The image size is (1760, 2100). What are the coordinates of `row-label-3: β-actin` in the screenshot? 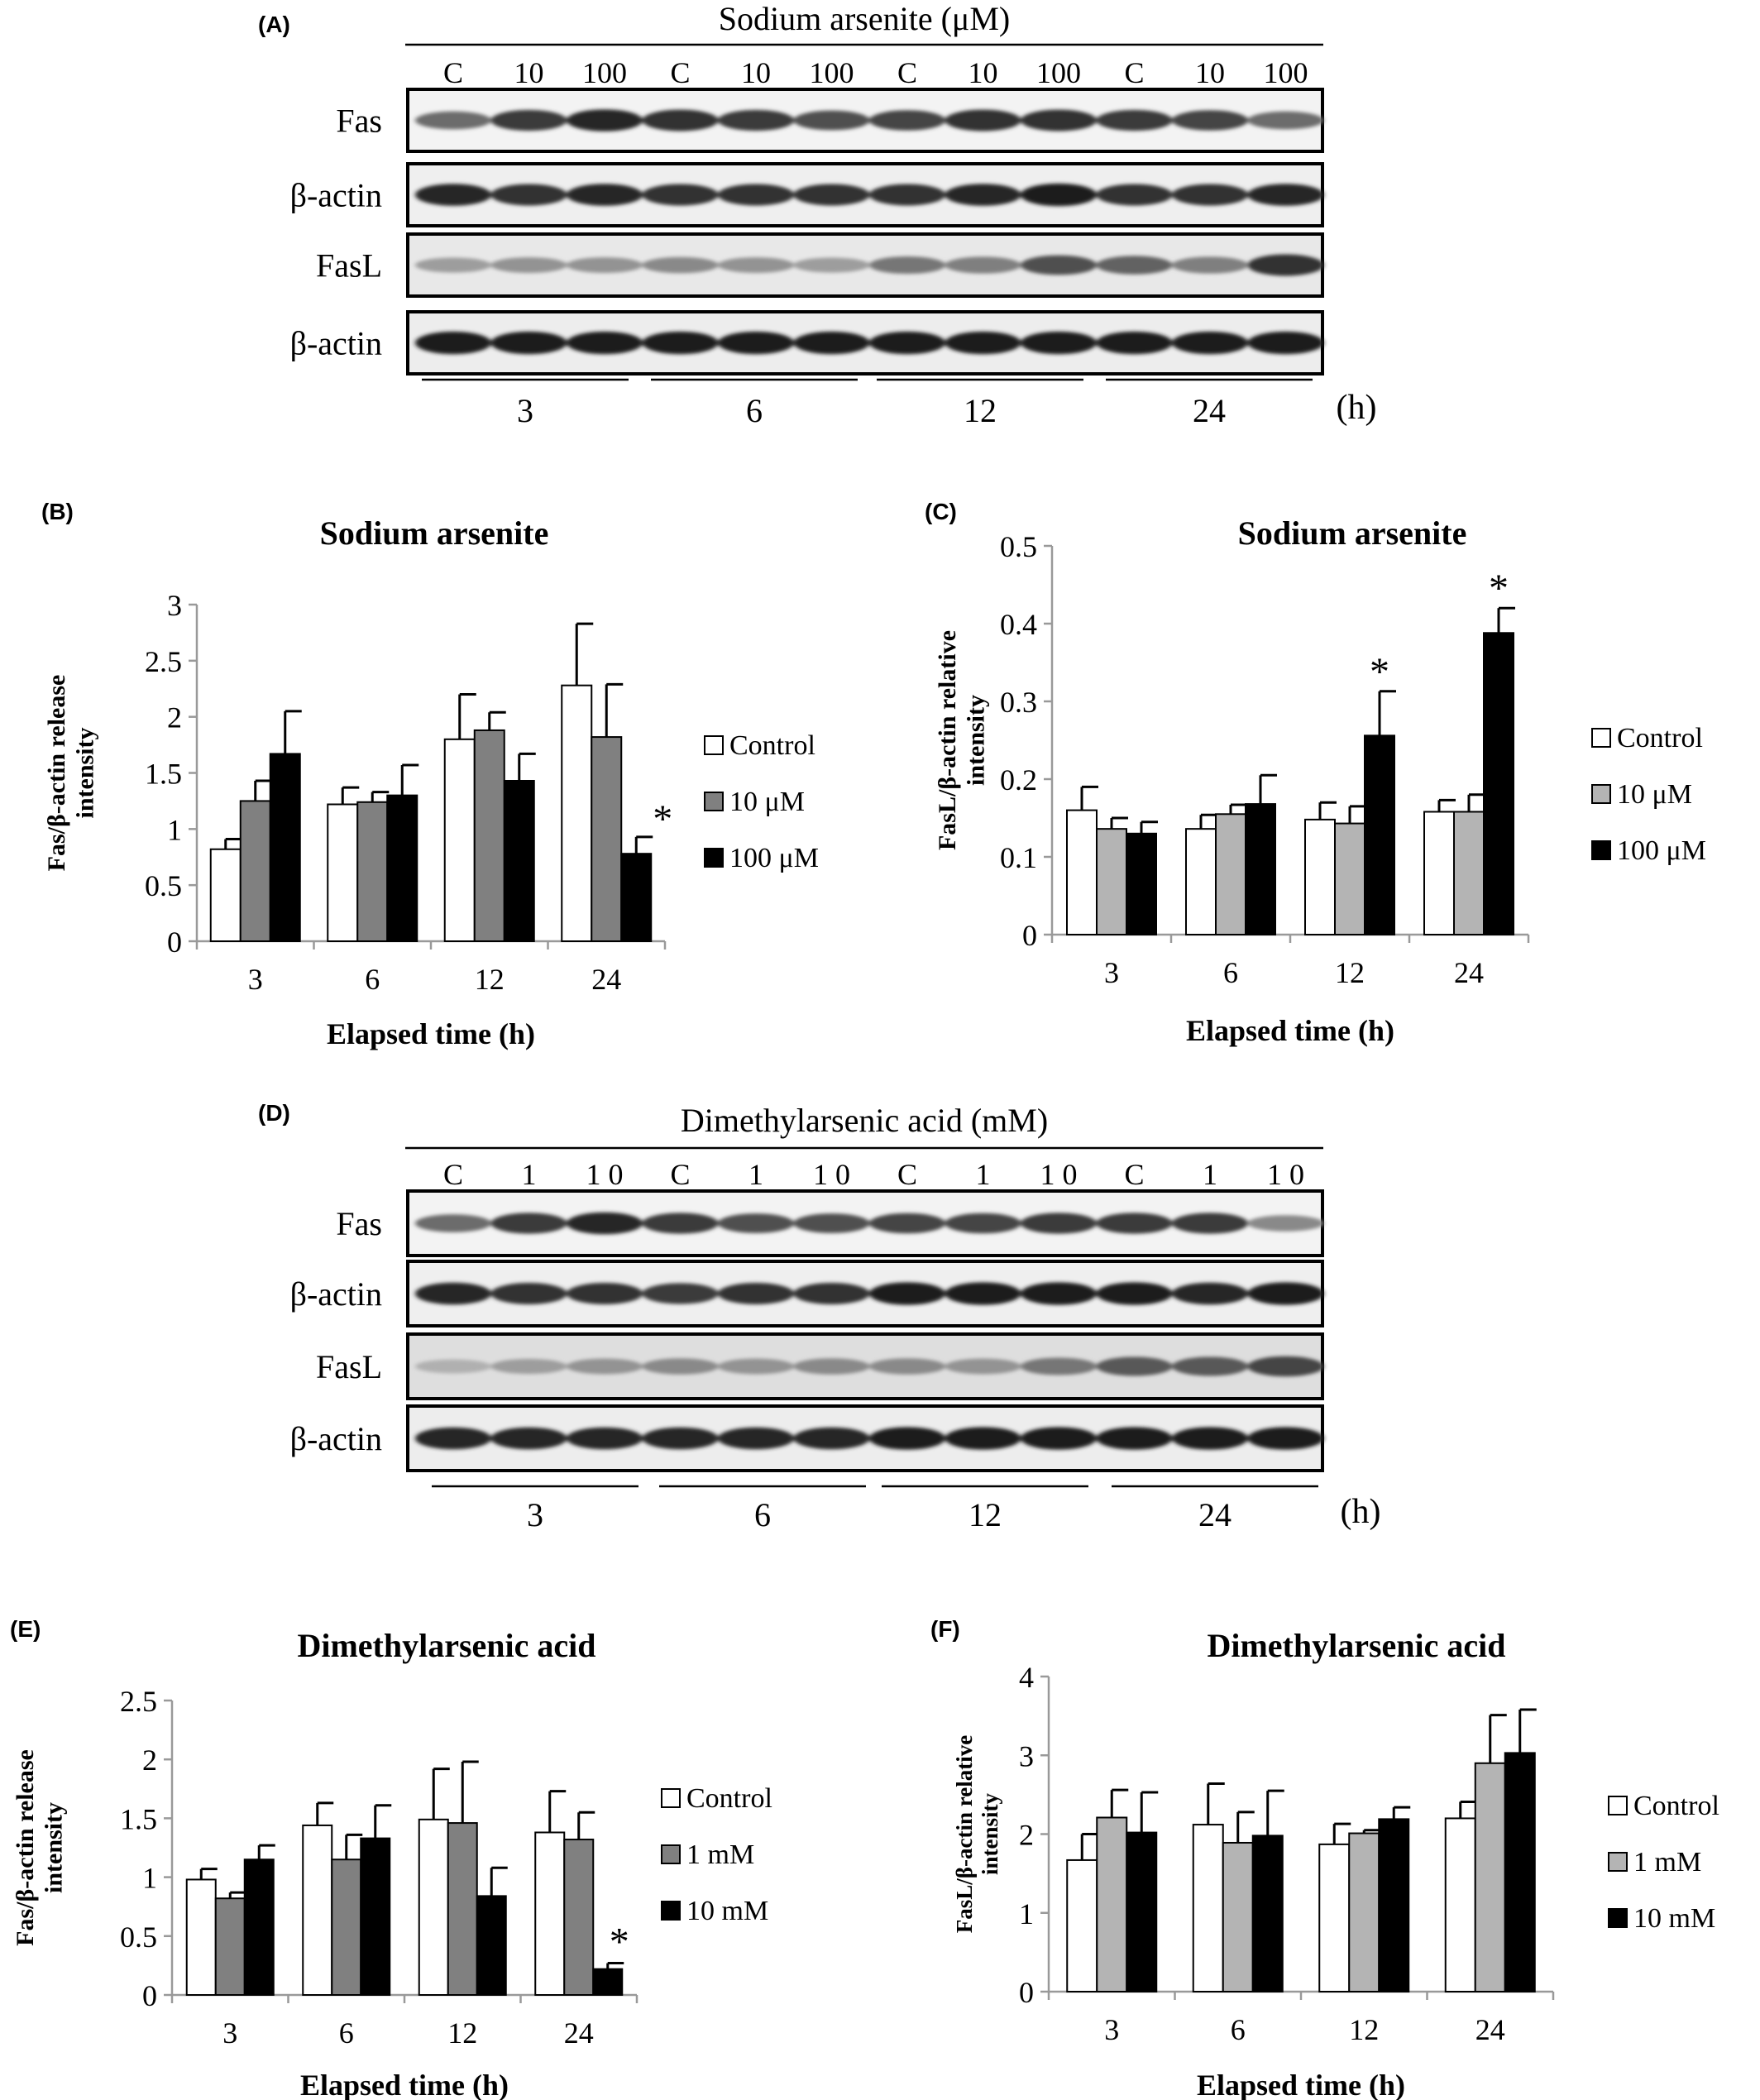 It's located at (336, 343).